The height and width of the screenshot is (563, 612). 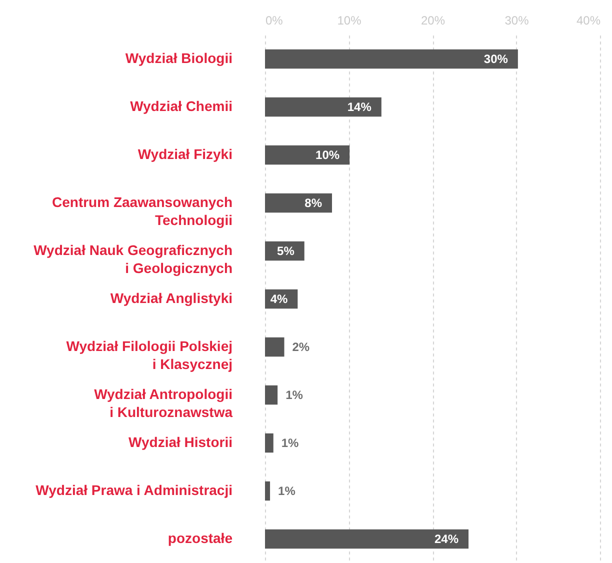 What do you see at coordinates (301, 347) in the screenshot?
I see `data-label: 2%` at bounding box center [301, 347].